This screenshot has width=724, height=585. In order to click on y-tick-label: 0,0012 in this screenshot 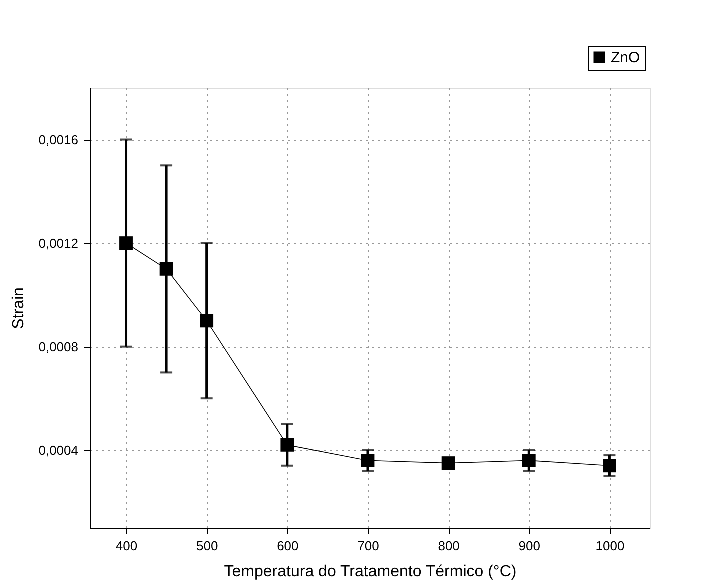, I will do `click(58, 243)`.